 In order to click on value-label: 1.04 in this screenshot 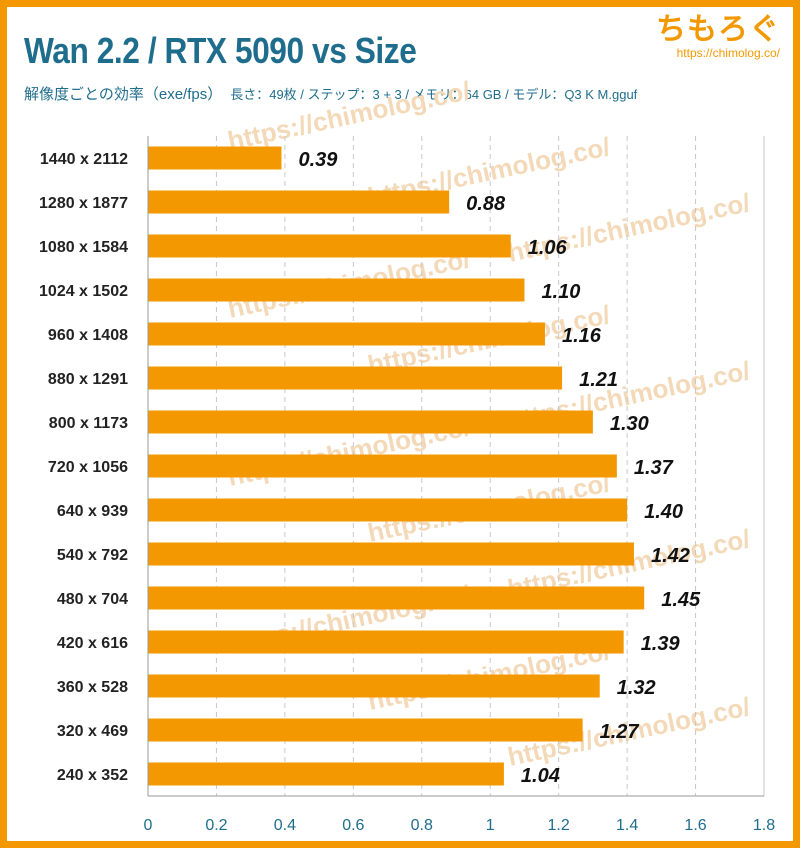, I will do `click(540, 776)`.